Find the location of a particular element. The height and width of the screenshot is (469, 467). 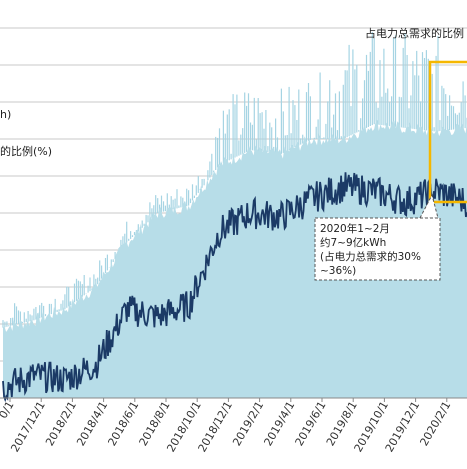

legend-label-upper: h) is located at coordinates (5, 114).